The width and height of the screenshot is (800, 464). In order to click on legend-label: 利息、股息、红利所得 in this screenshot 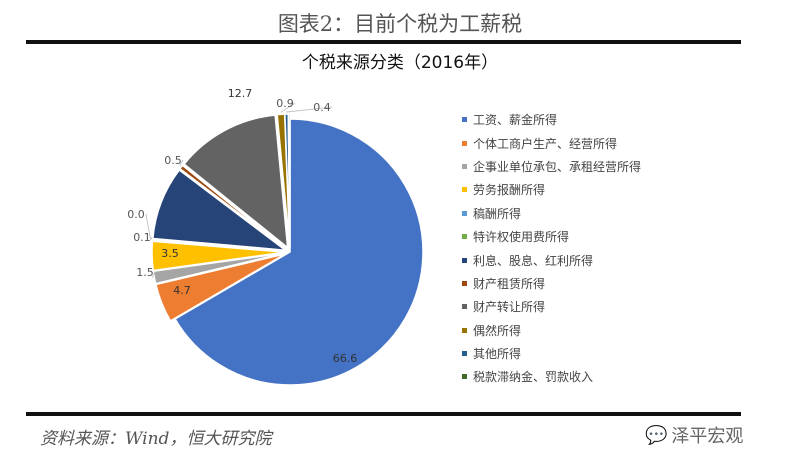, I will do `click(533, 260)`.